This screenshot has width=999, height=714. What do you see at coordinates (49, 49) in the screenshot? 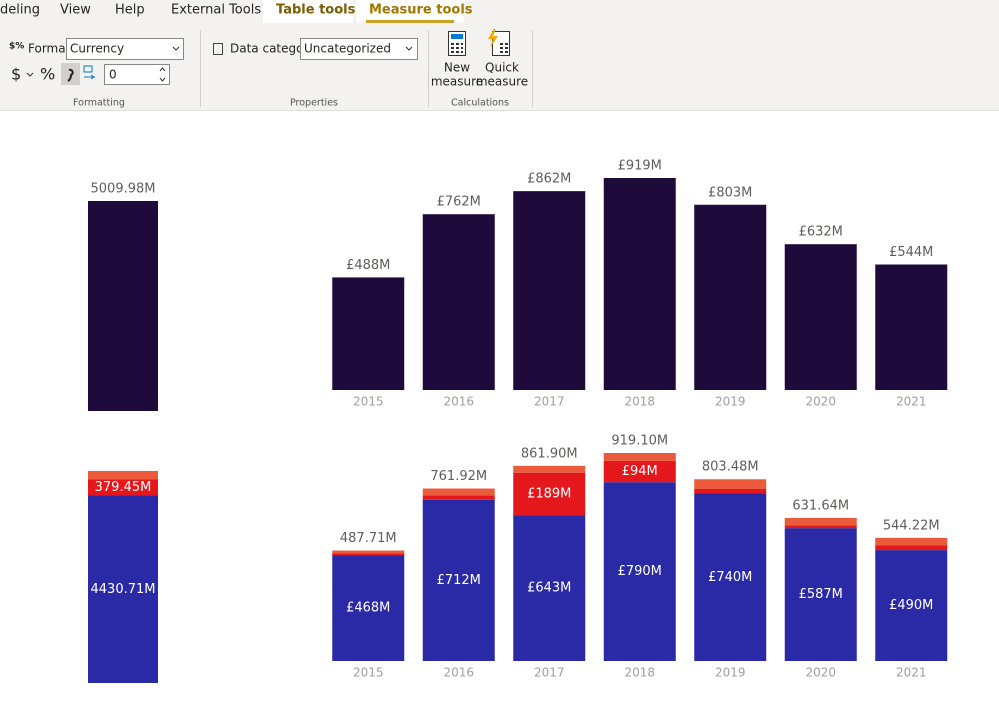
I see `format-label: Format` at bounding box center [49, 49].